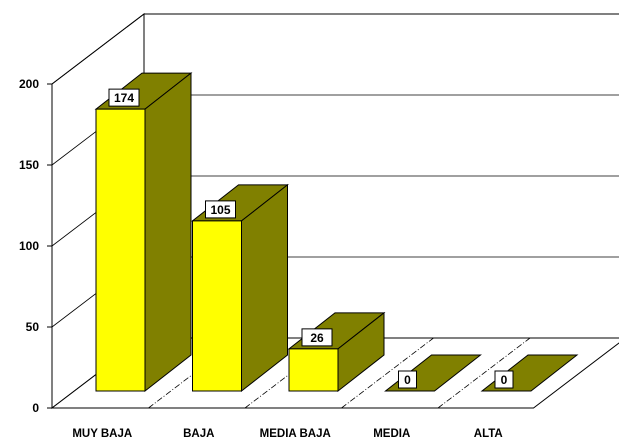 Image resolution: width=619 pixels, height=441 pixels. I want to click on data-label-text: 105, so click(220, 210).